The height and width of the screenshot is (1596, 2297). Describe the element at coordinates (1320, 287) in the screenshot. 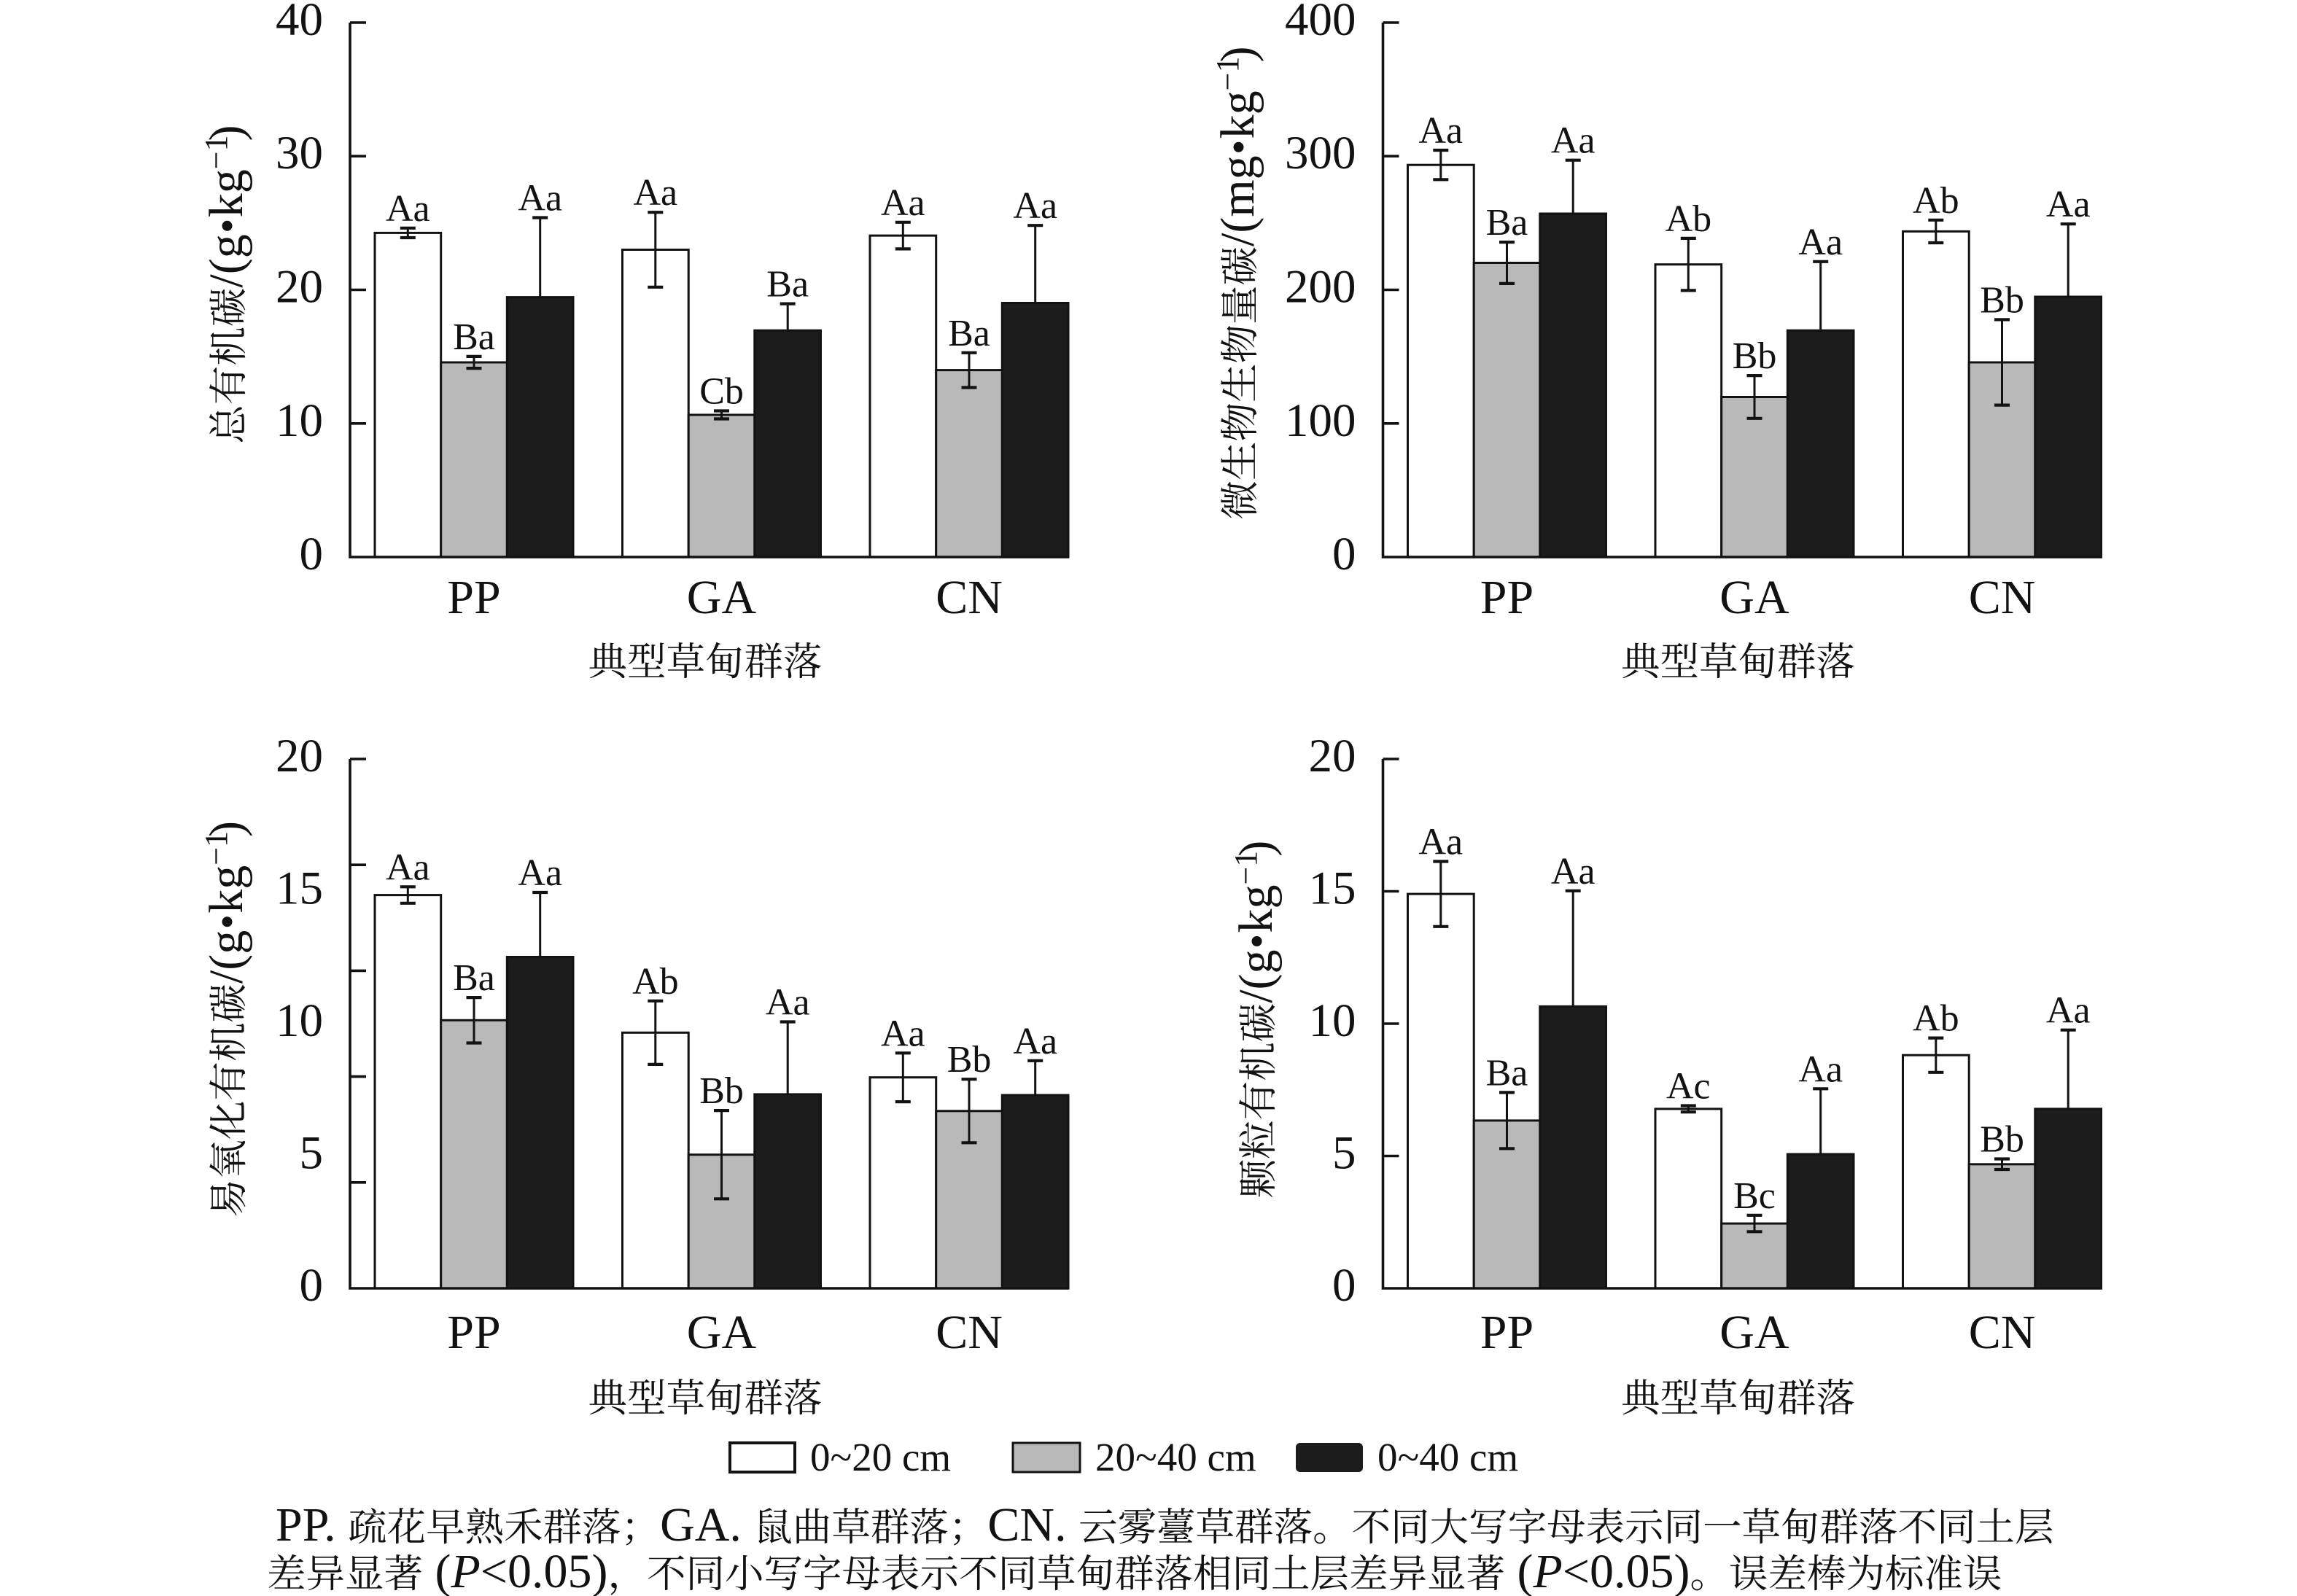

I see `svg-text: 200` at that location.